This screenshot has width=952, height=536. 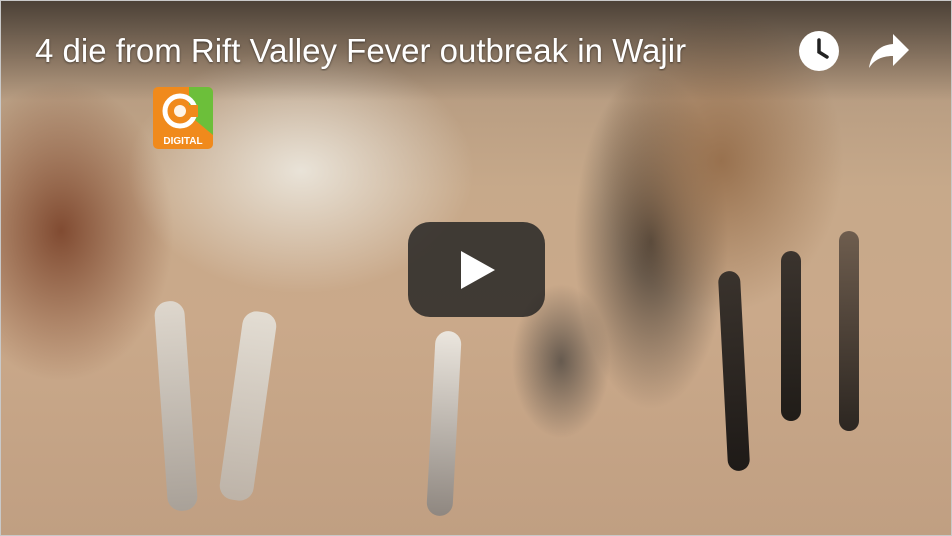 I want to click on play-icon, so click(x=477, y=269).